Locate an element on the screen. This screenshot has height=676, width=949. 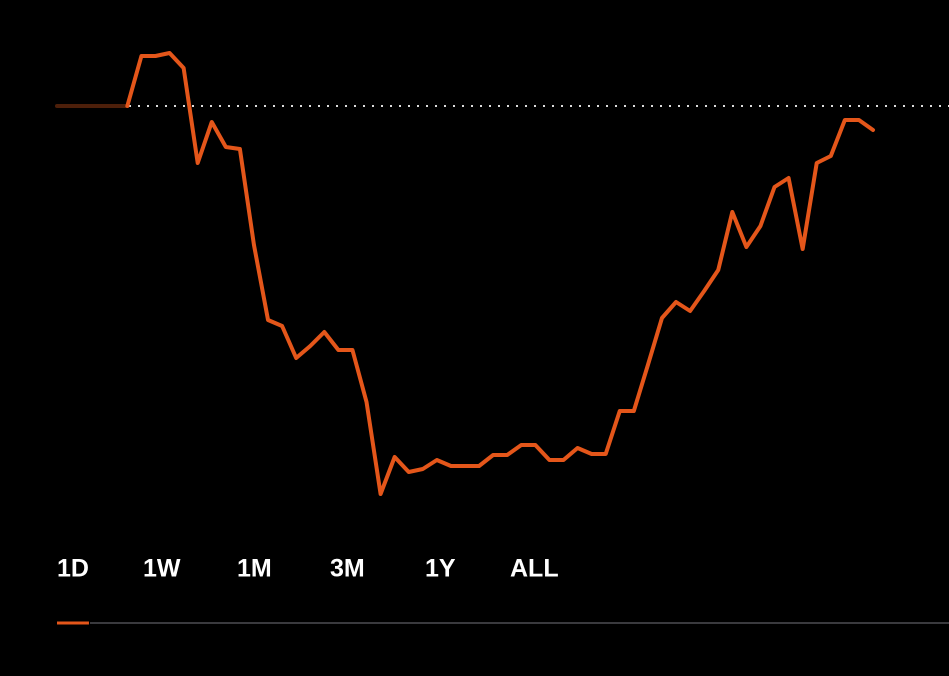
range-tab: 1D is located at coordinates (73, 569).